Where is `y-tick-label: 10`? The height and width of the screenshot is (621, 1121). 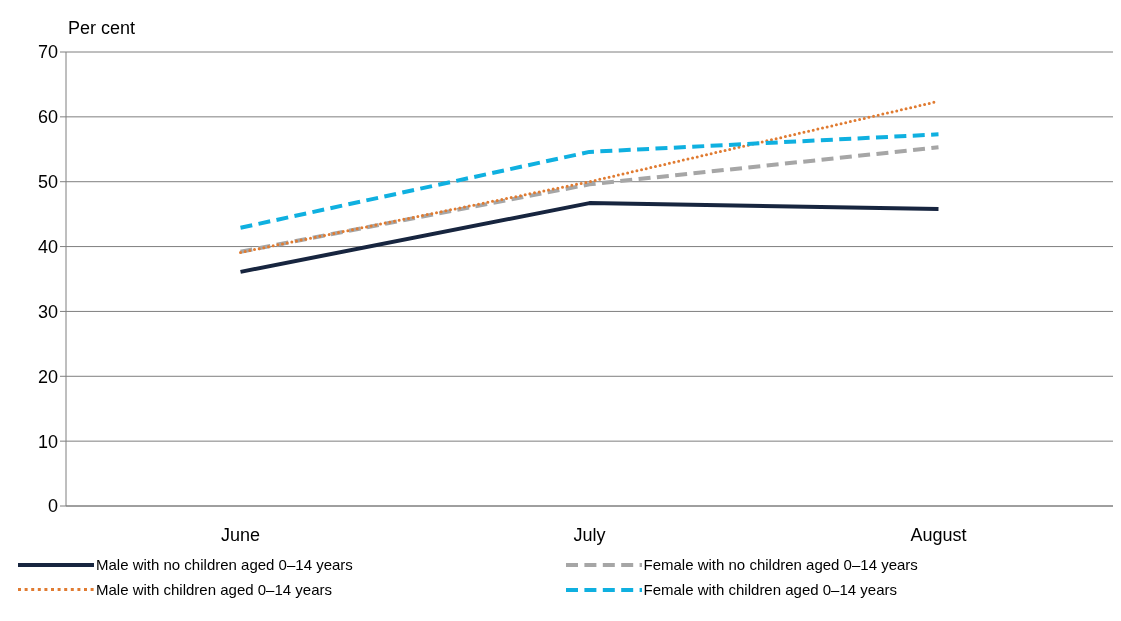
y-tick-label: 10 is located at coordinates (47, 441).